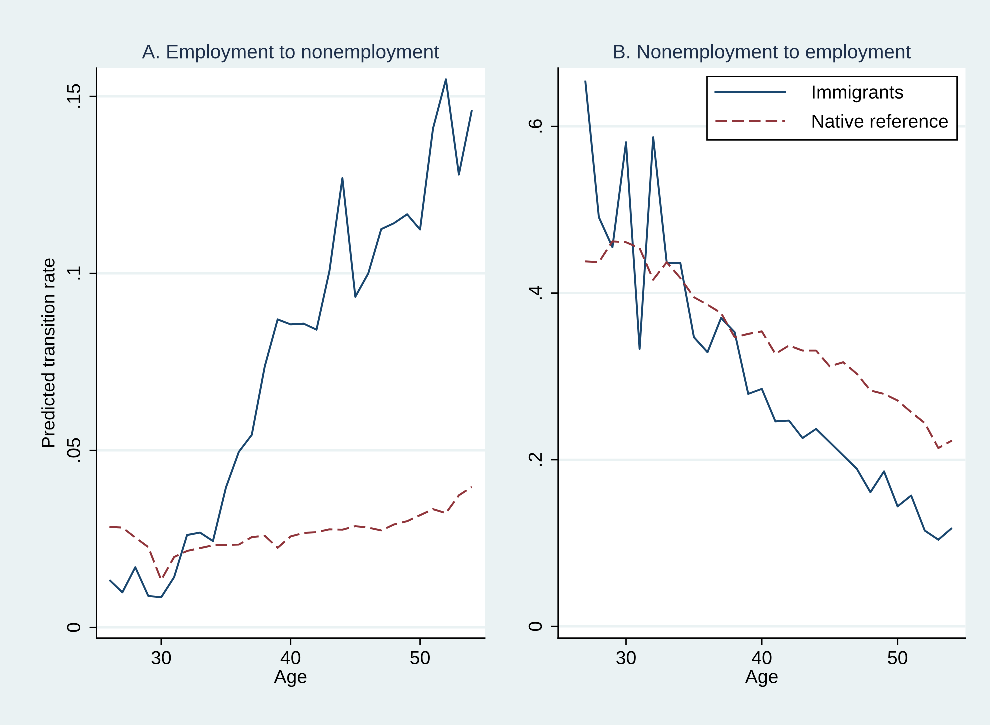 The image size is (990, 725). Describe the element at coordinates (880, 121) in the screenshot. I see `legend-label: Native reference` at that location.